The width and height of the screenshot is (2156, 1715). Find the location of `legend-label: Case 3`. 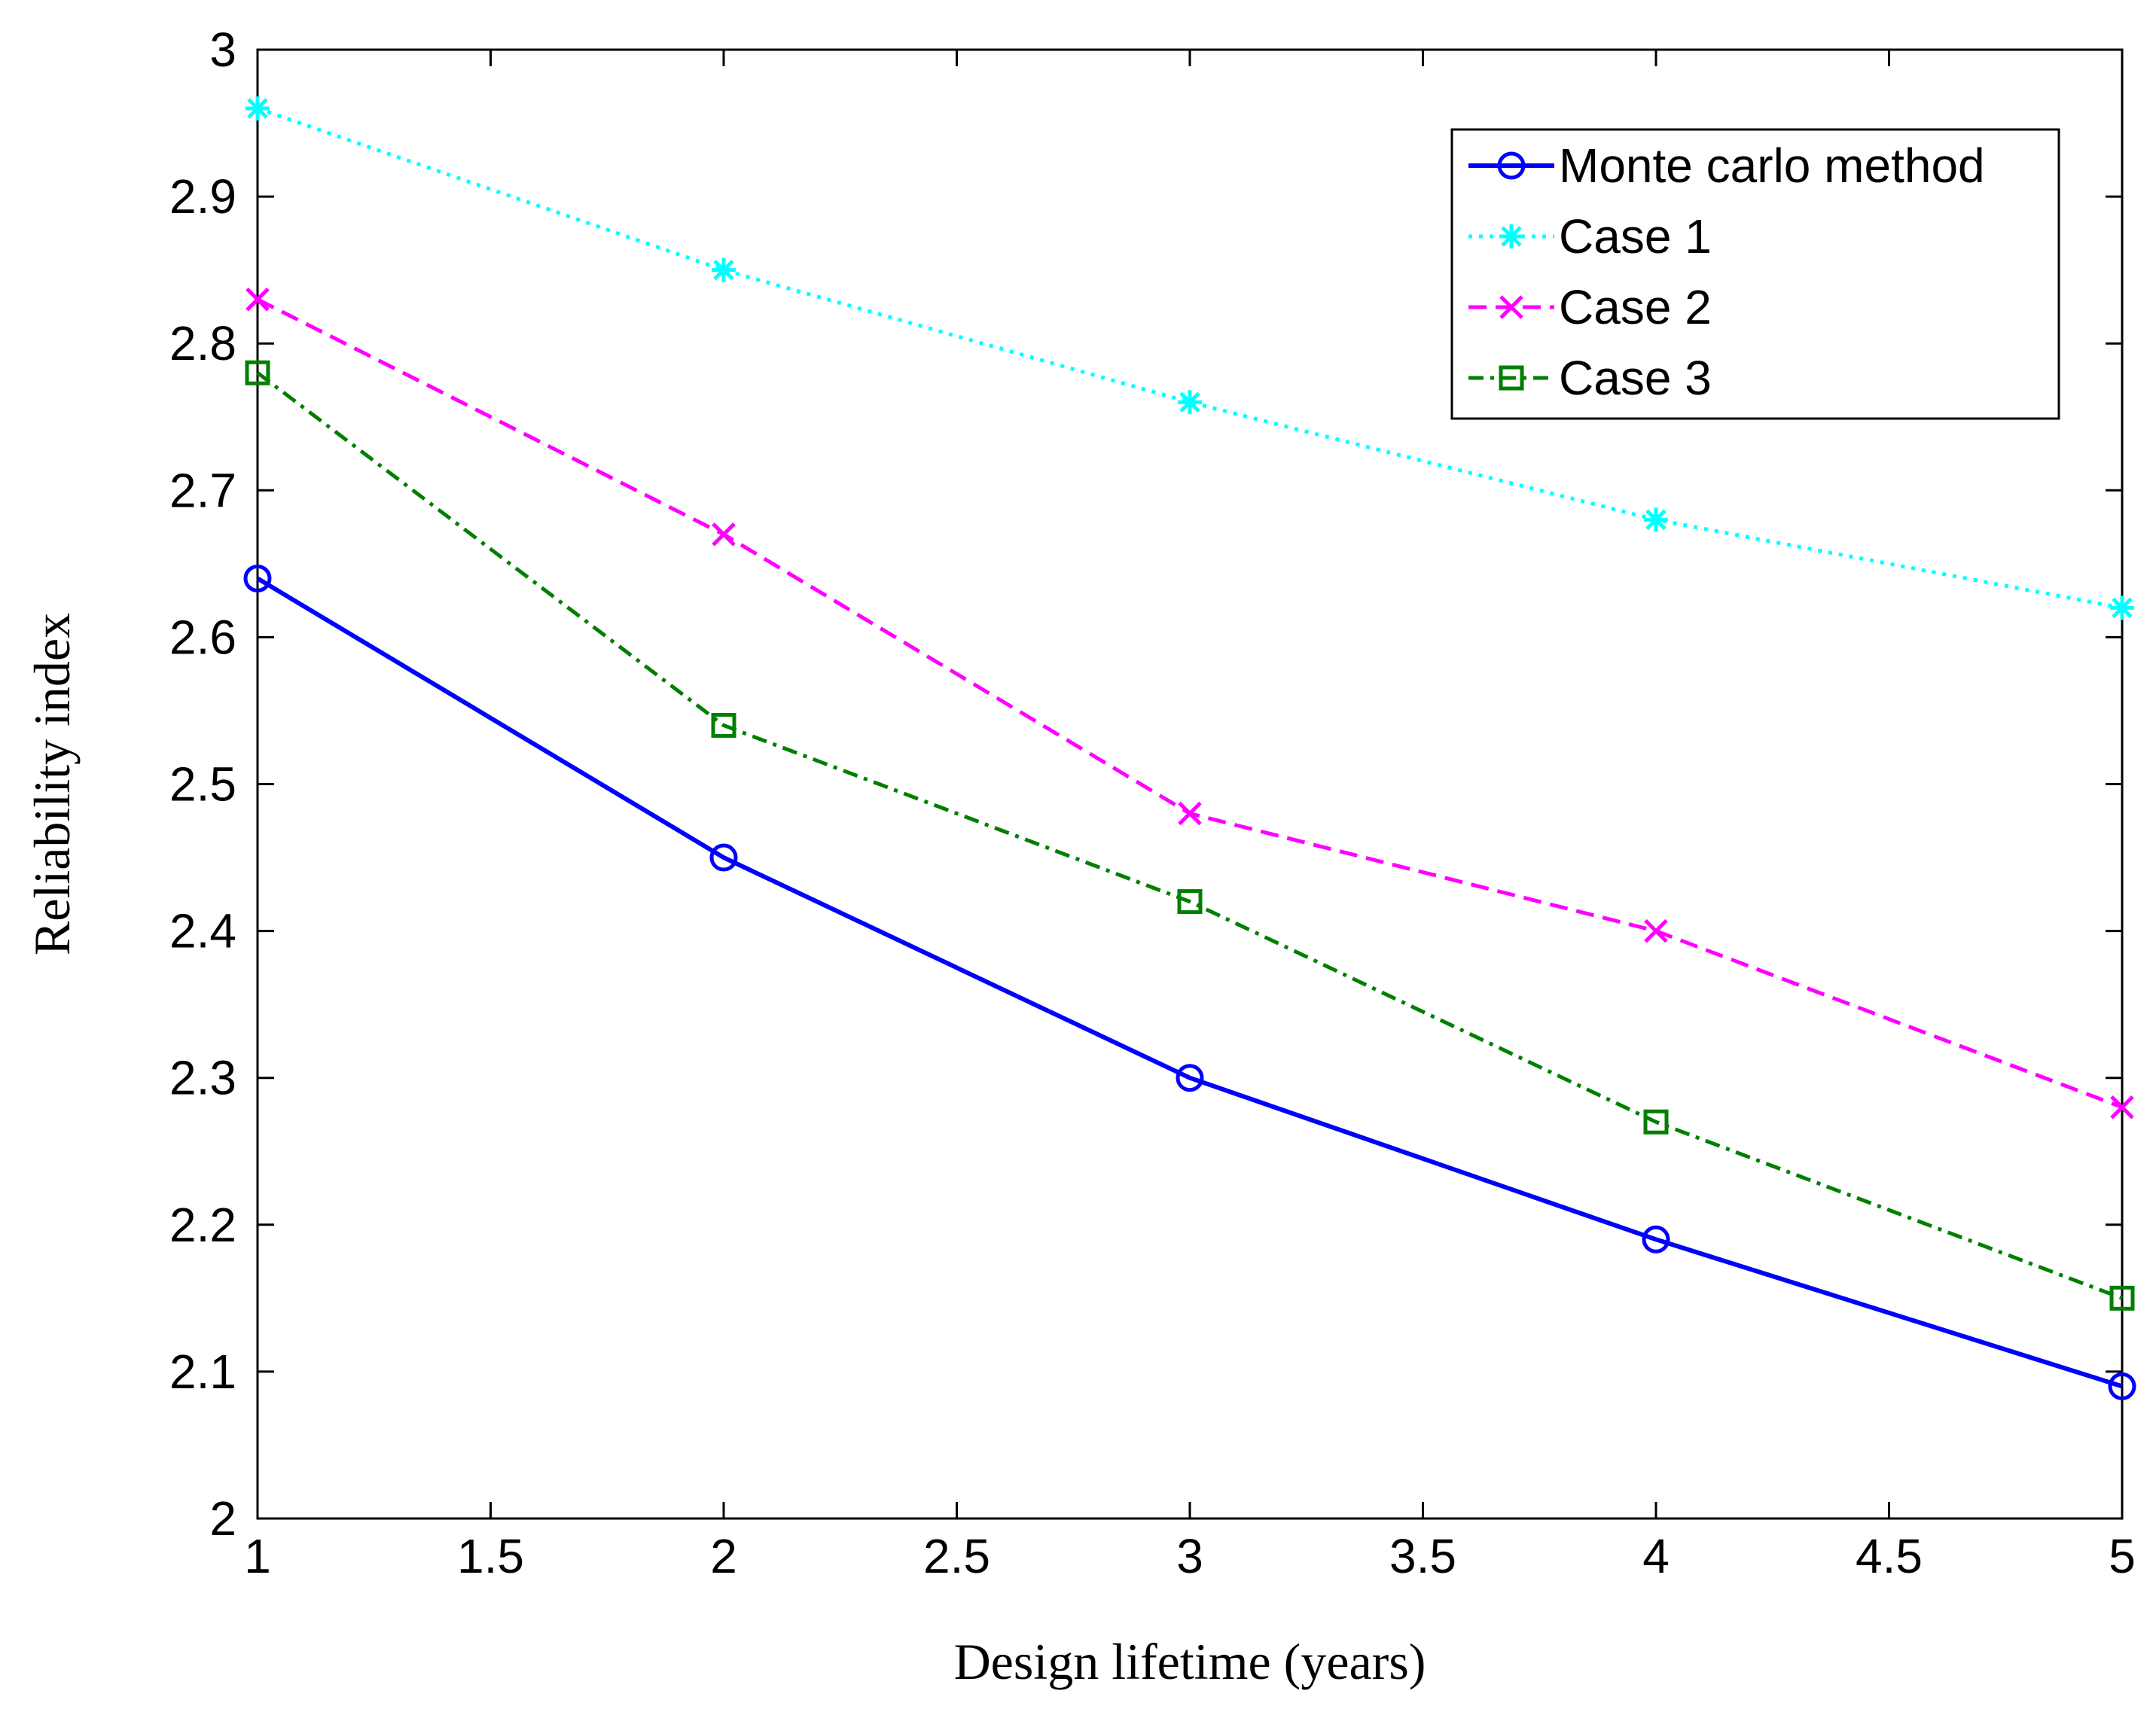

legend-label: Case 3 is located at coordinates (1635, 378).